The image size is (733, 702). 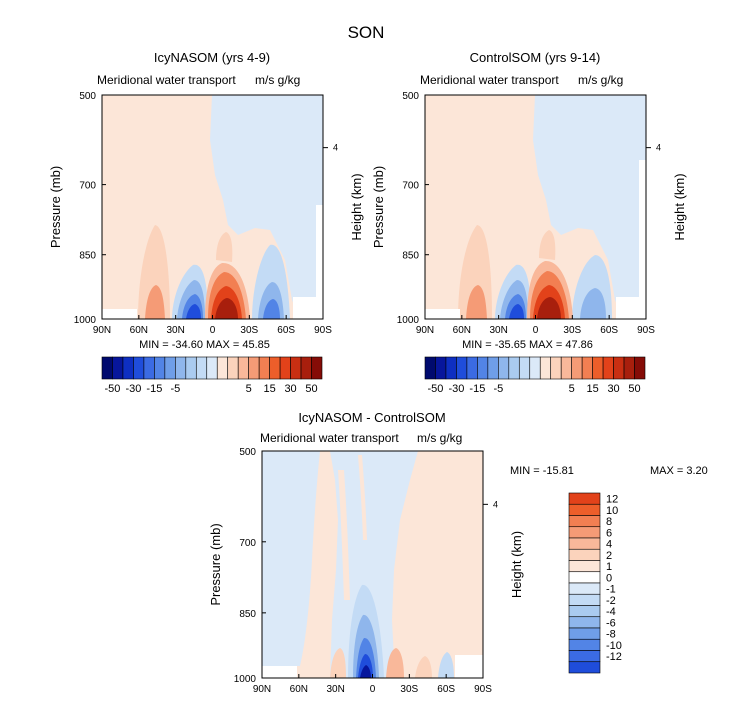 I want to click on colorbar-label: 12, so click(x=612, y=500).